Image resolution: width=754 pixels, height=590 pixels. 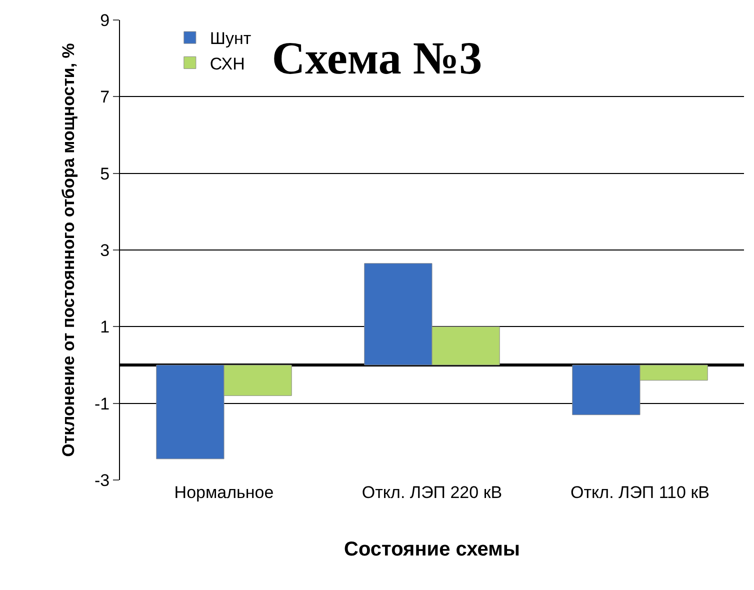 What do you see at coordinates (105, 250) in the screenshot?
I see `y-tick-label: 3` at bounding box center [105, 250].